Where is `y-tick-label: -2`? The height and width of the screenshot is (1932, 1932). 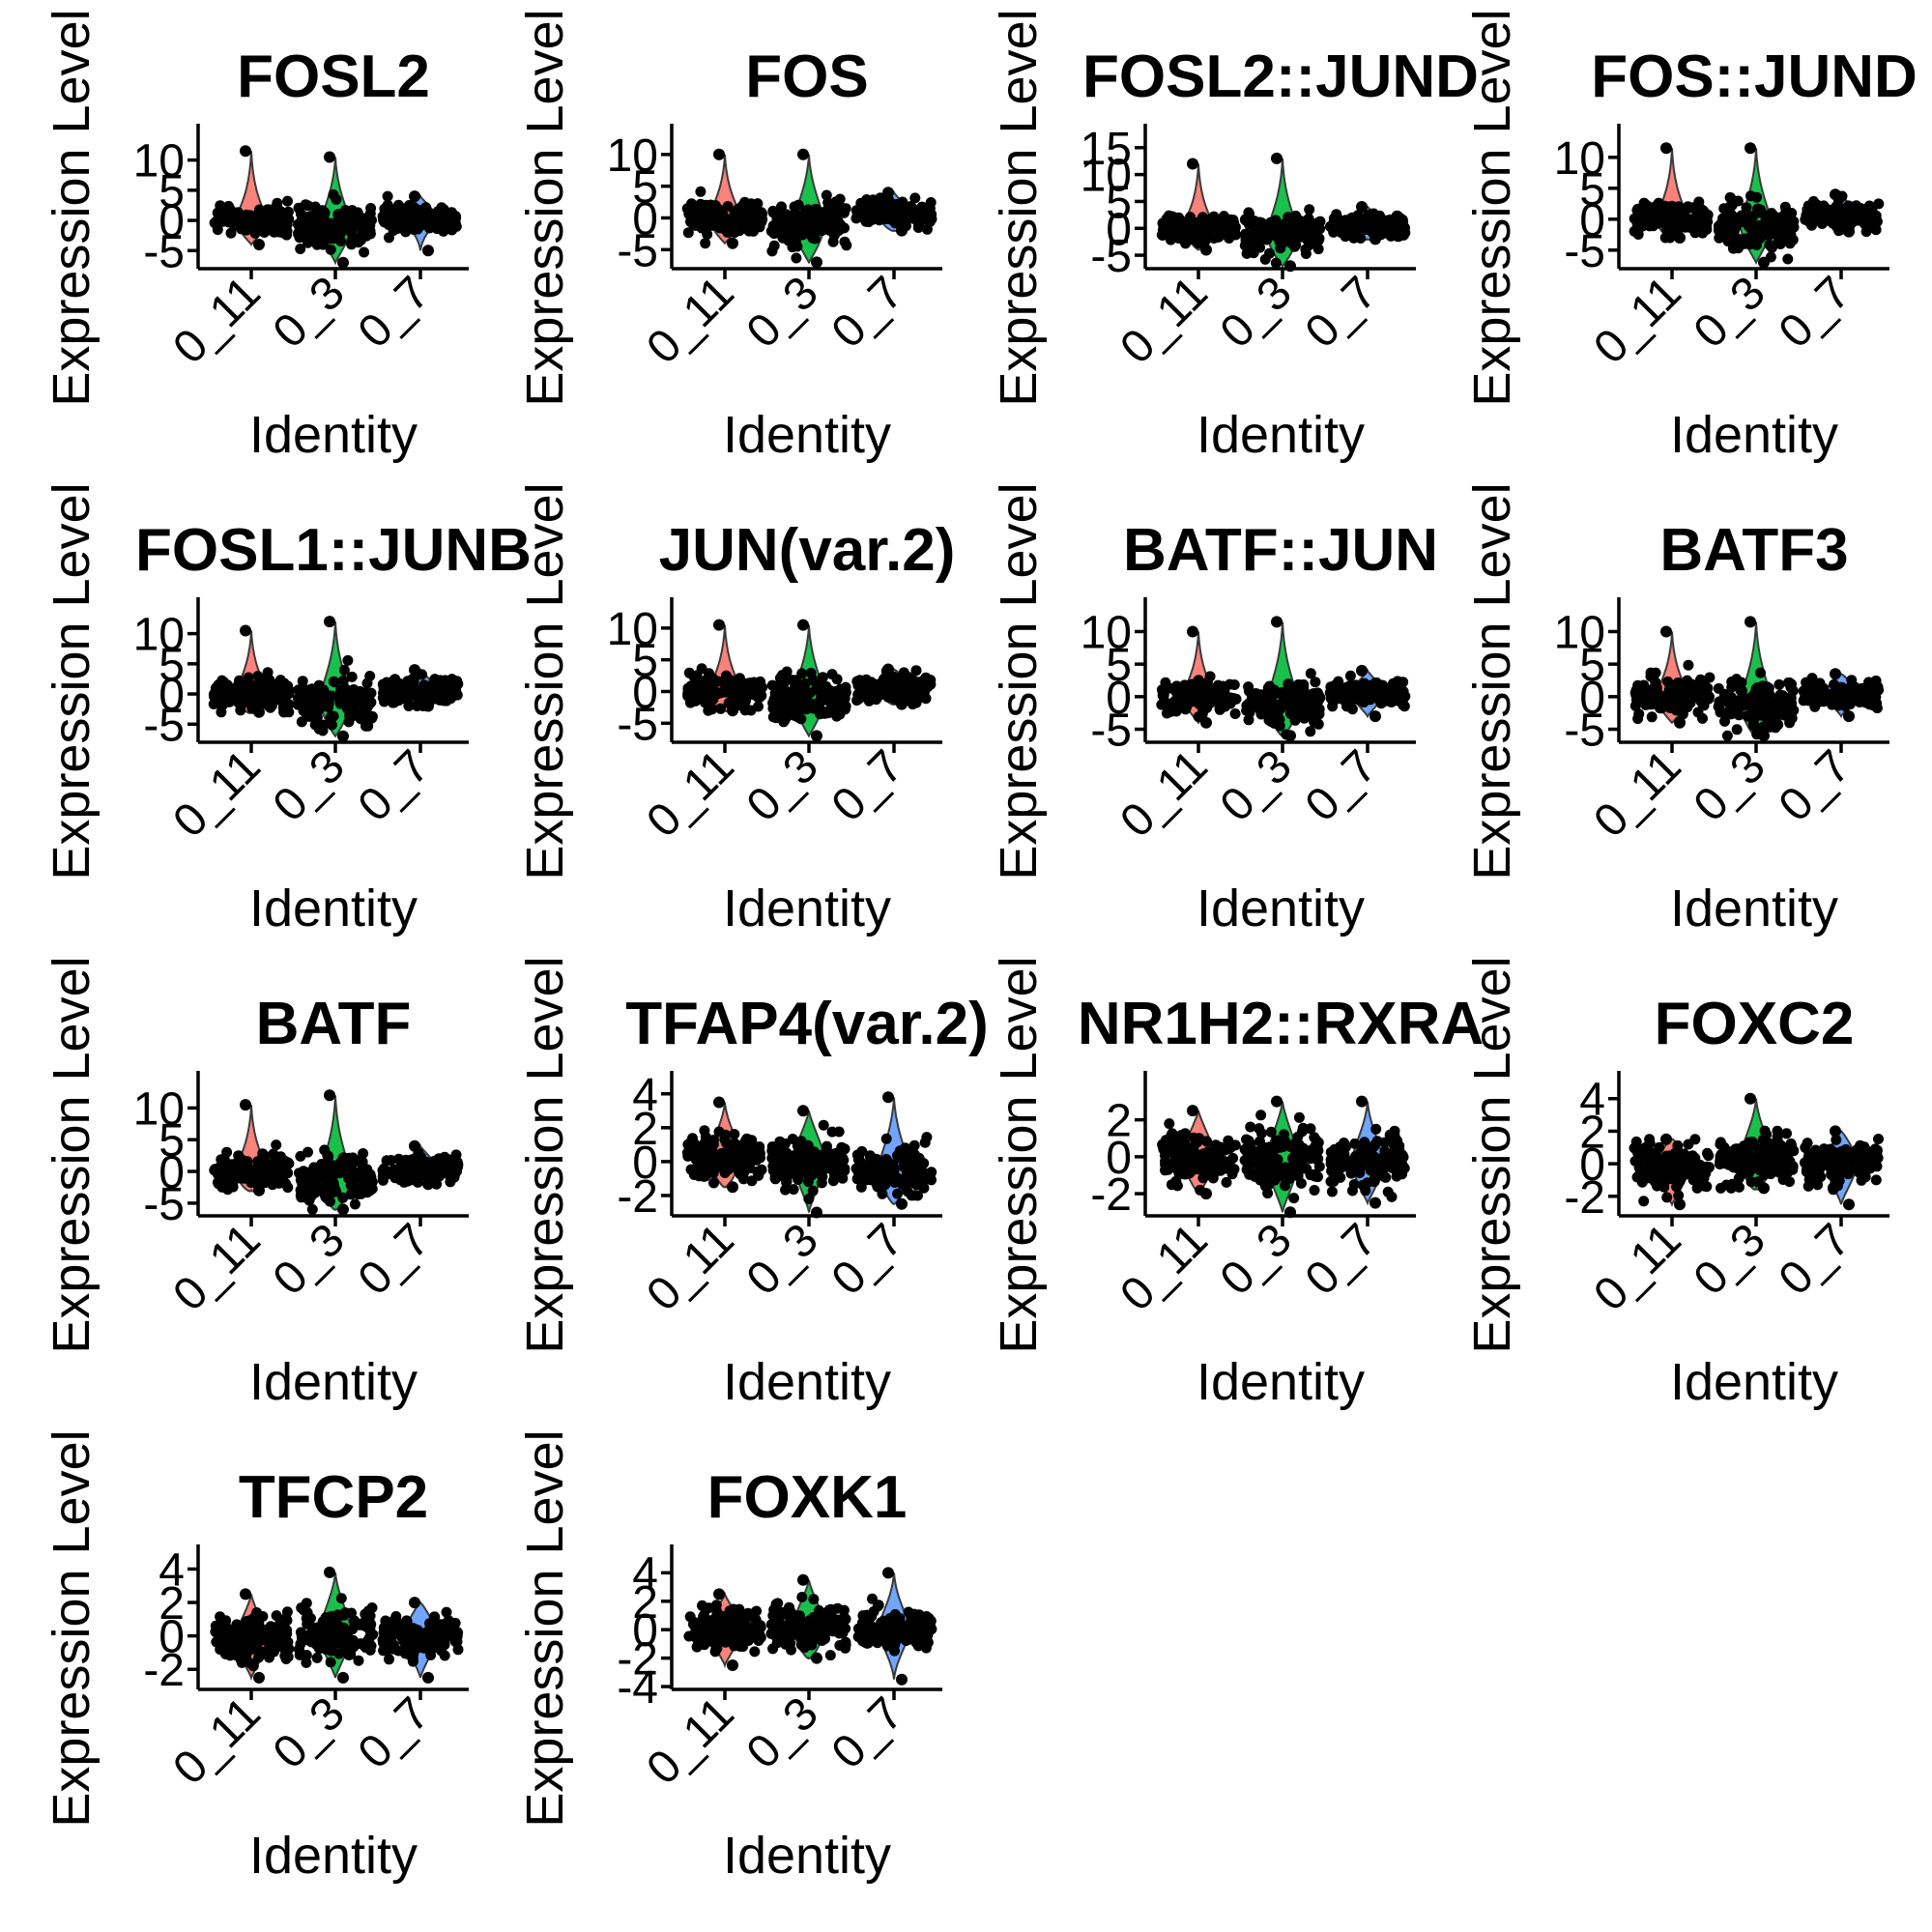 y-tick-label: -2 is located at coordinates (1111, 1195).